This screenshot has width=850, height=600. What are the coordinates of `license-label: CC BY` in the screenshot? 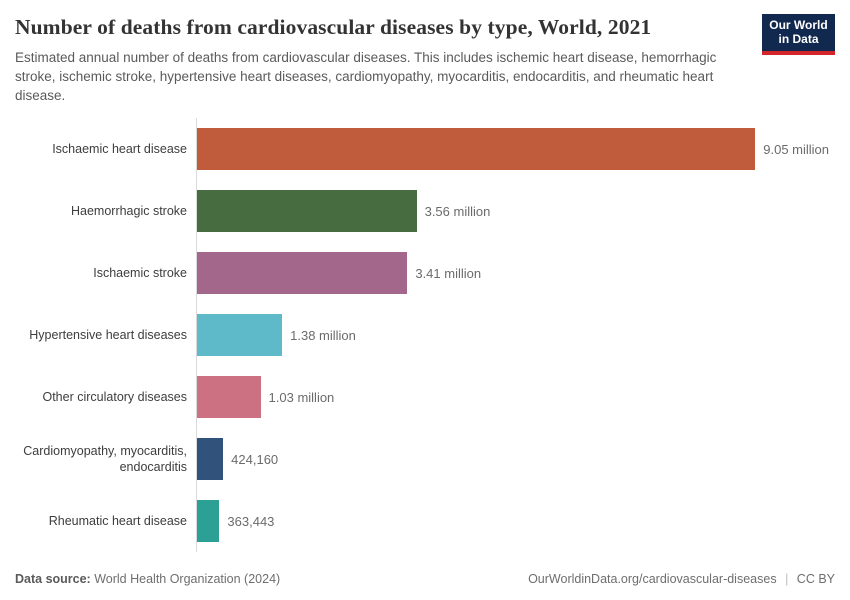 It's located at (815, 579).